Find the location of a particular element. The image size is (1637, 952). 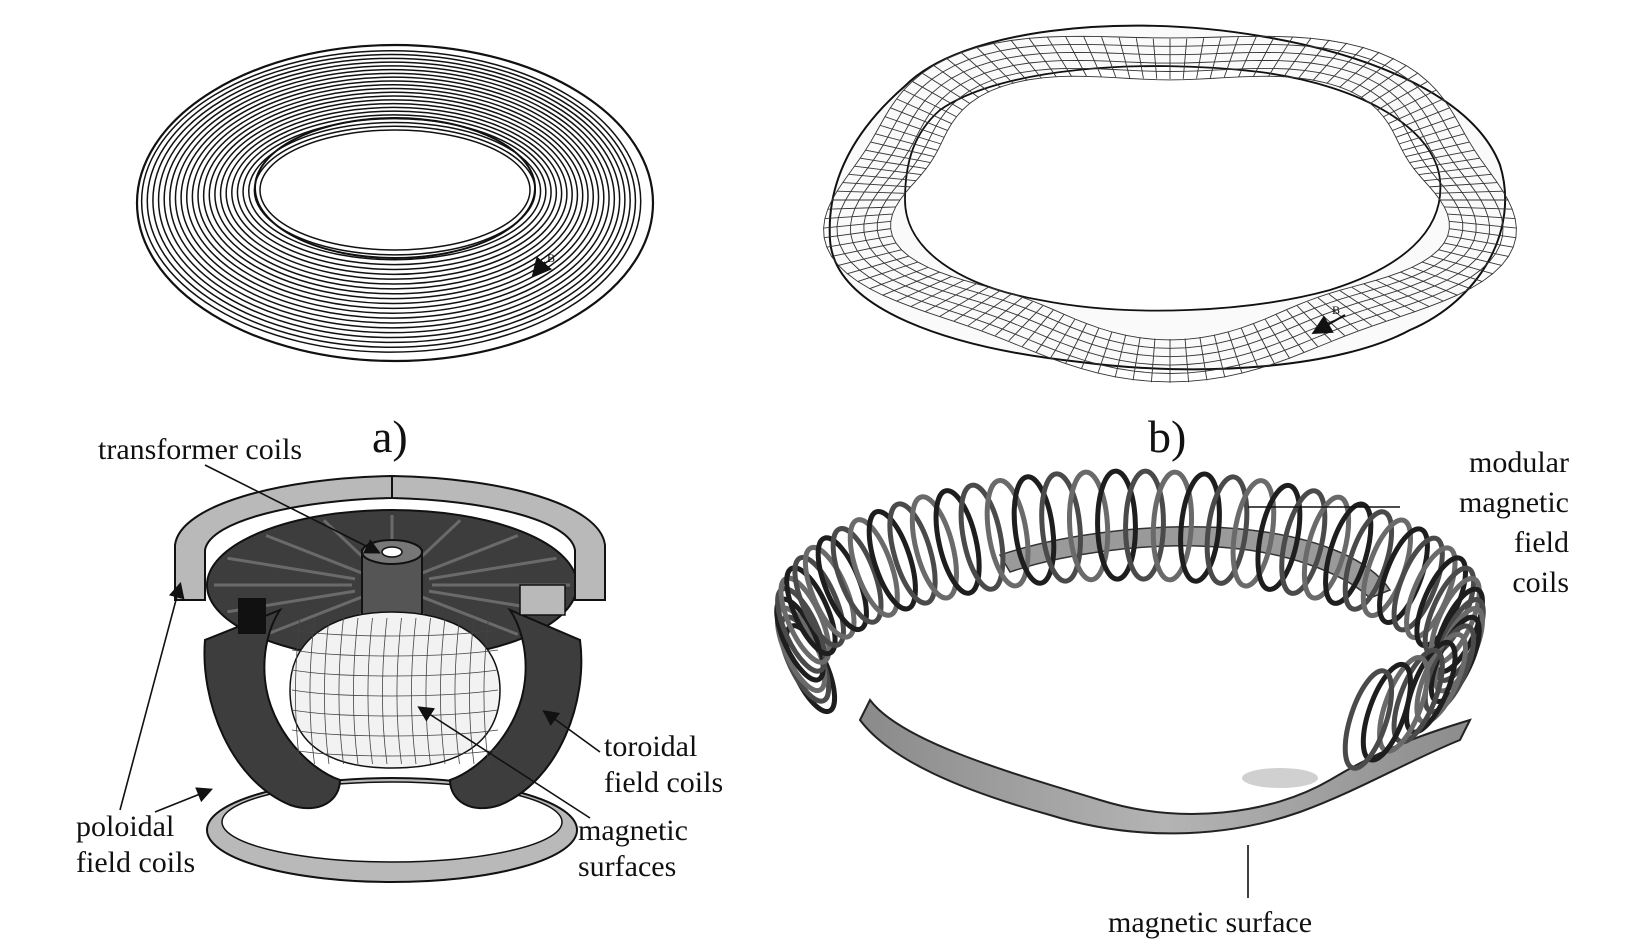

panel-label-a: a) is located at coordinates (390, 436).